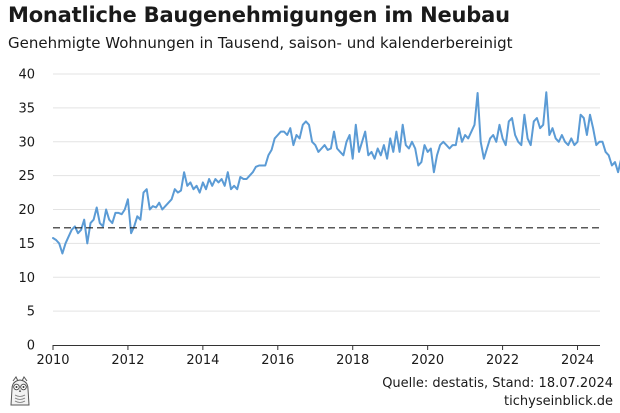  I want to click on x-tick-label: 2022, so click(502, 360).